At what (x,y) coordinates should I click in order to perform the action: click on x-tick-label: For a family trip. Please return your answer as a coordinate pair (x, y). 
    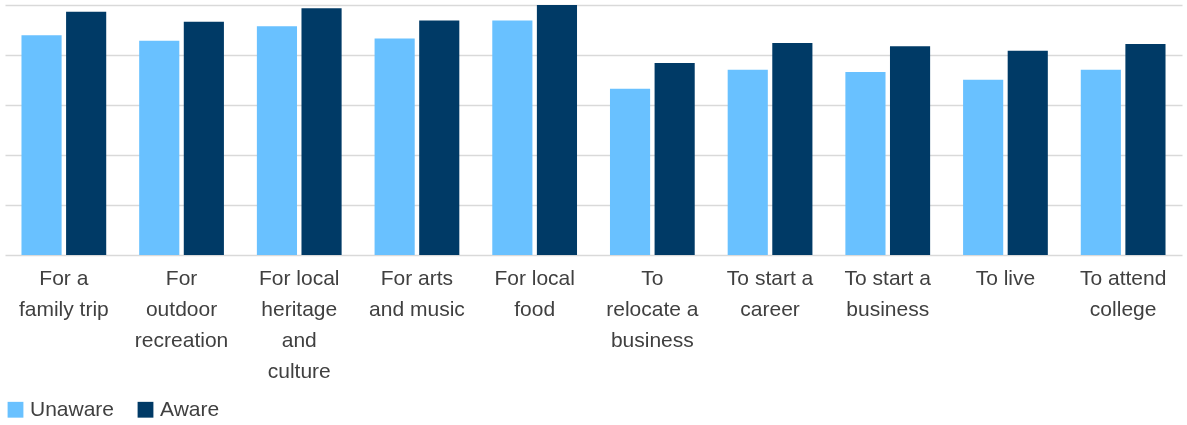
    Looking at the image, I should click on (63, 292).